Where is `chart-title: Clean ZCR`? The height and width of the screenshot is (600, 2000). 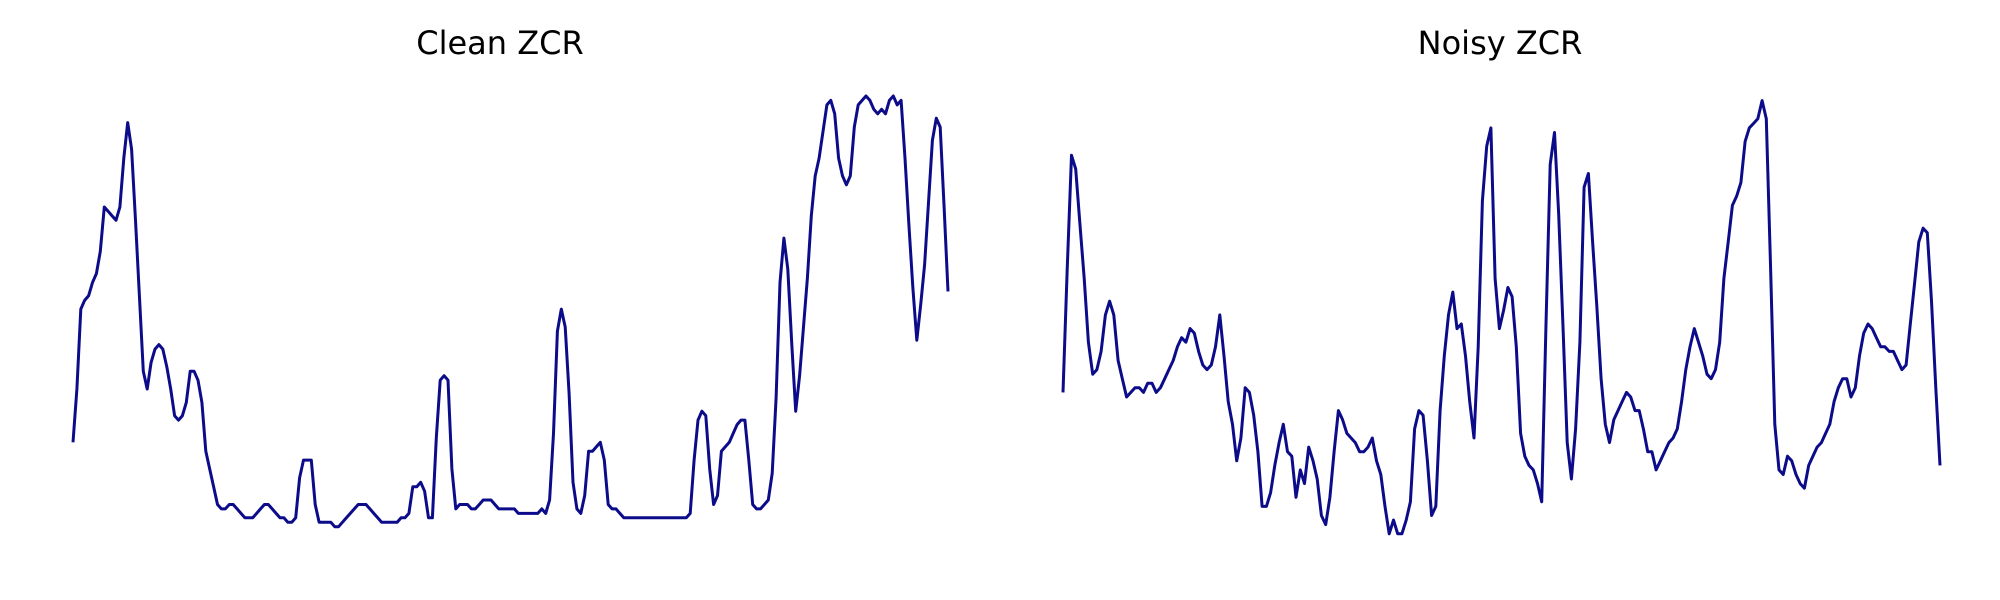 chart-title: Clean ZCR is located at coordinates (500, 43).